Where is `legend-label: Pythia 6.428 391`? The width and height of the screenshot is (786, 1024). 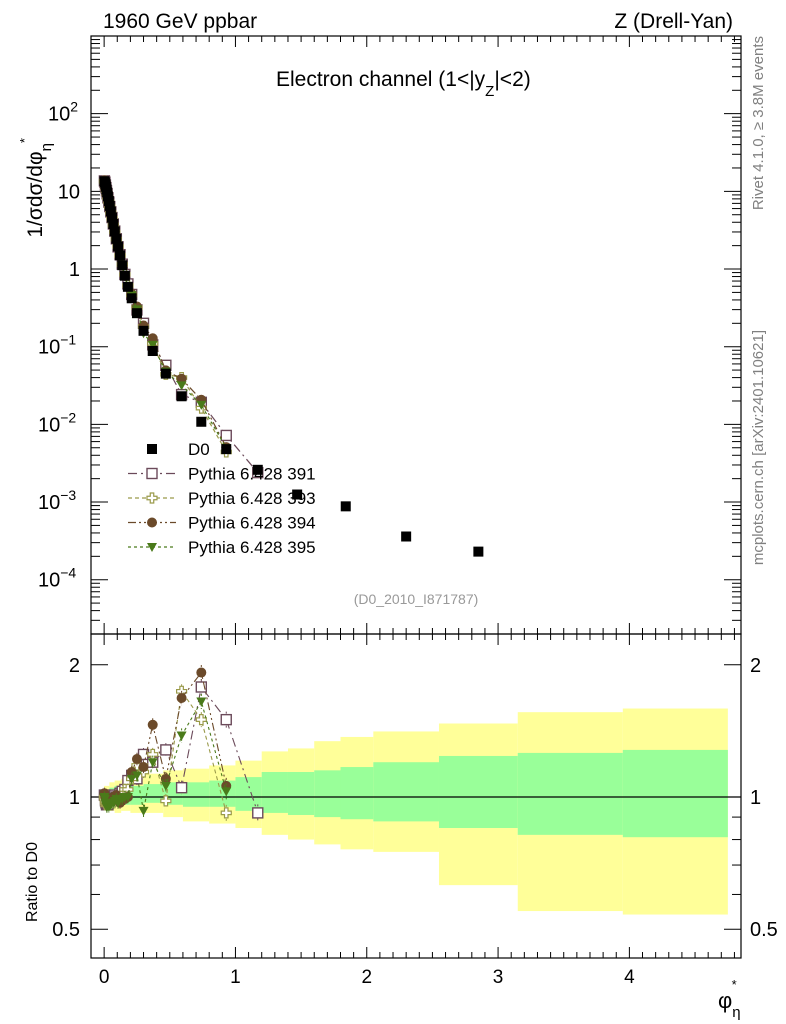 legend-label: Pythia 6.428 391 is located at coordinates (252, 474).